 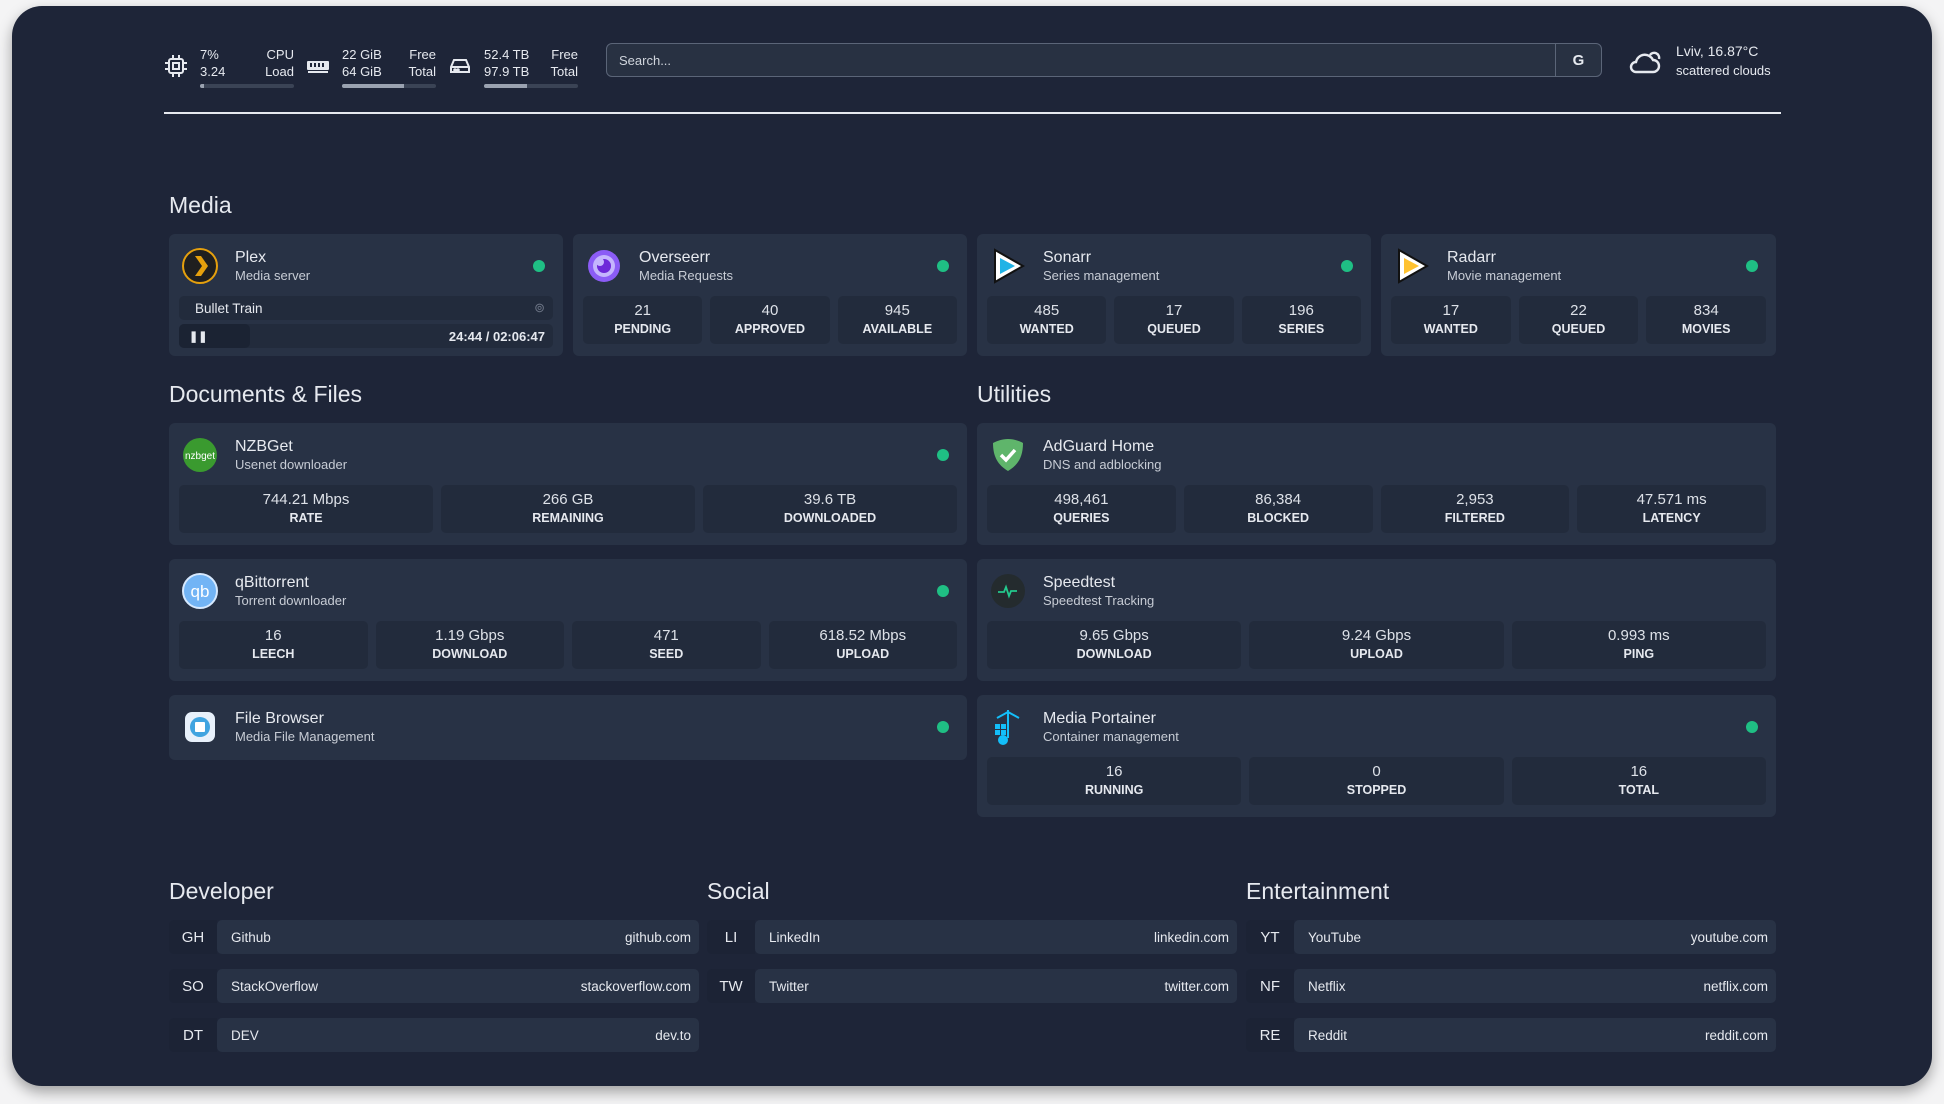 I want to click on stat-label: STOPPED, so click(x=1376, y=790).